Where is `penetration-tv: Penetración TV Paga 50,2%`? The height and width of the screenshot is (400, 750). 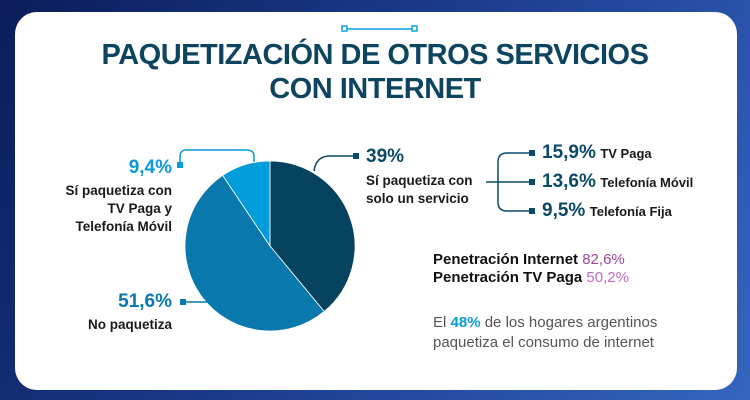
penetration-tv: Penetración TV Paga 50,2% is located at coordinates (531, 277).